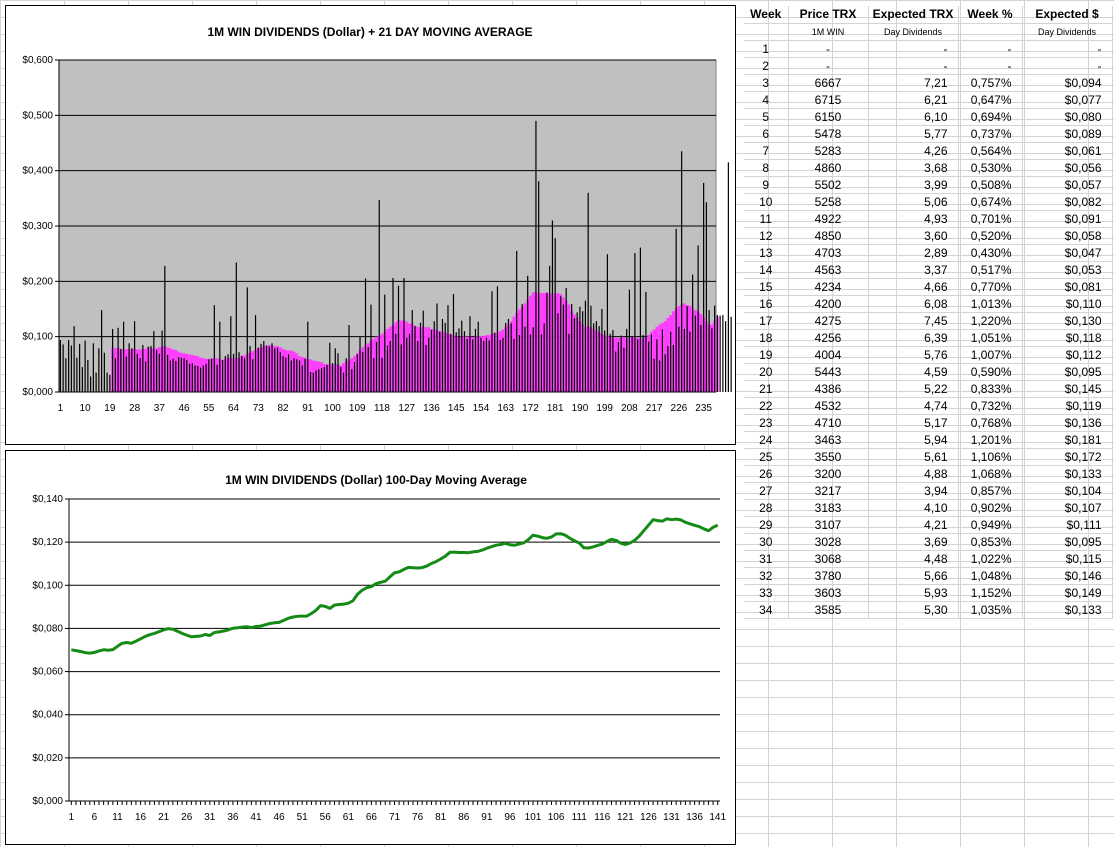 This screenshot has width=1114, height=847. Describe the element at coordinates (828, 525) in the screenshot. I see `table-row-cell: 3107` at that location.